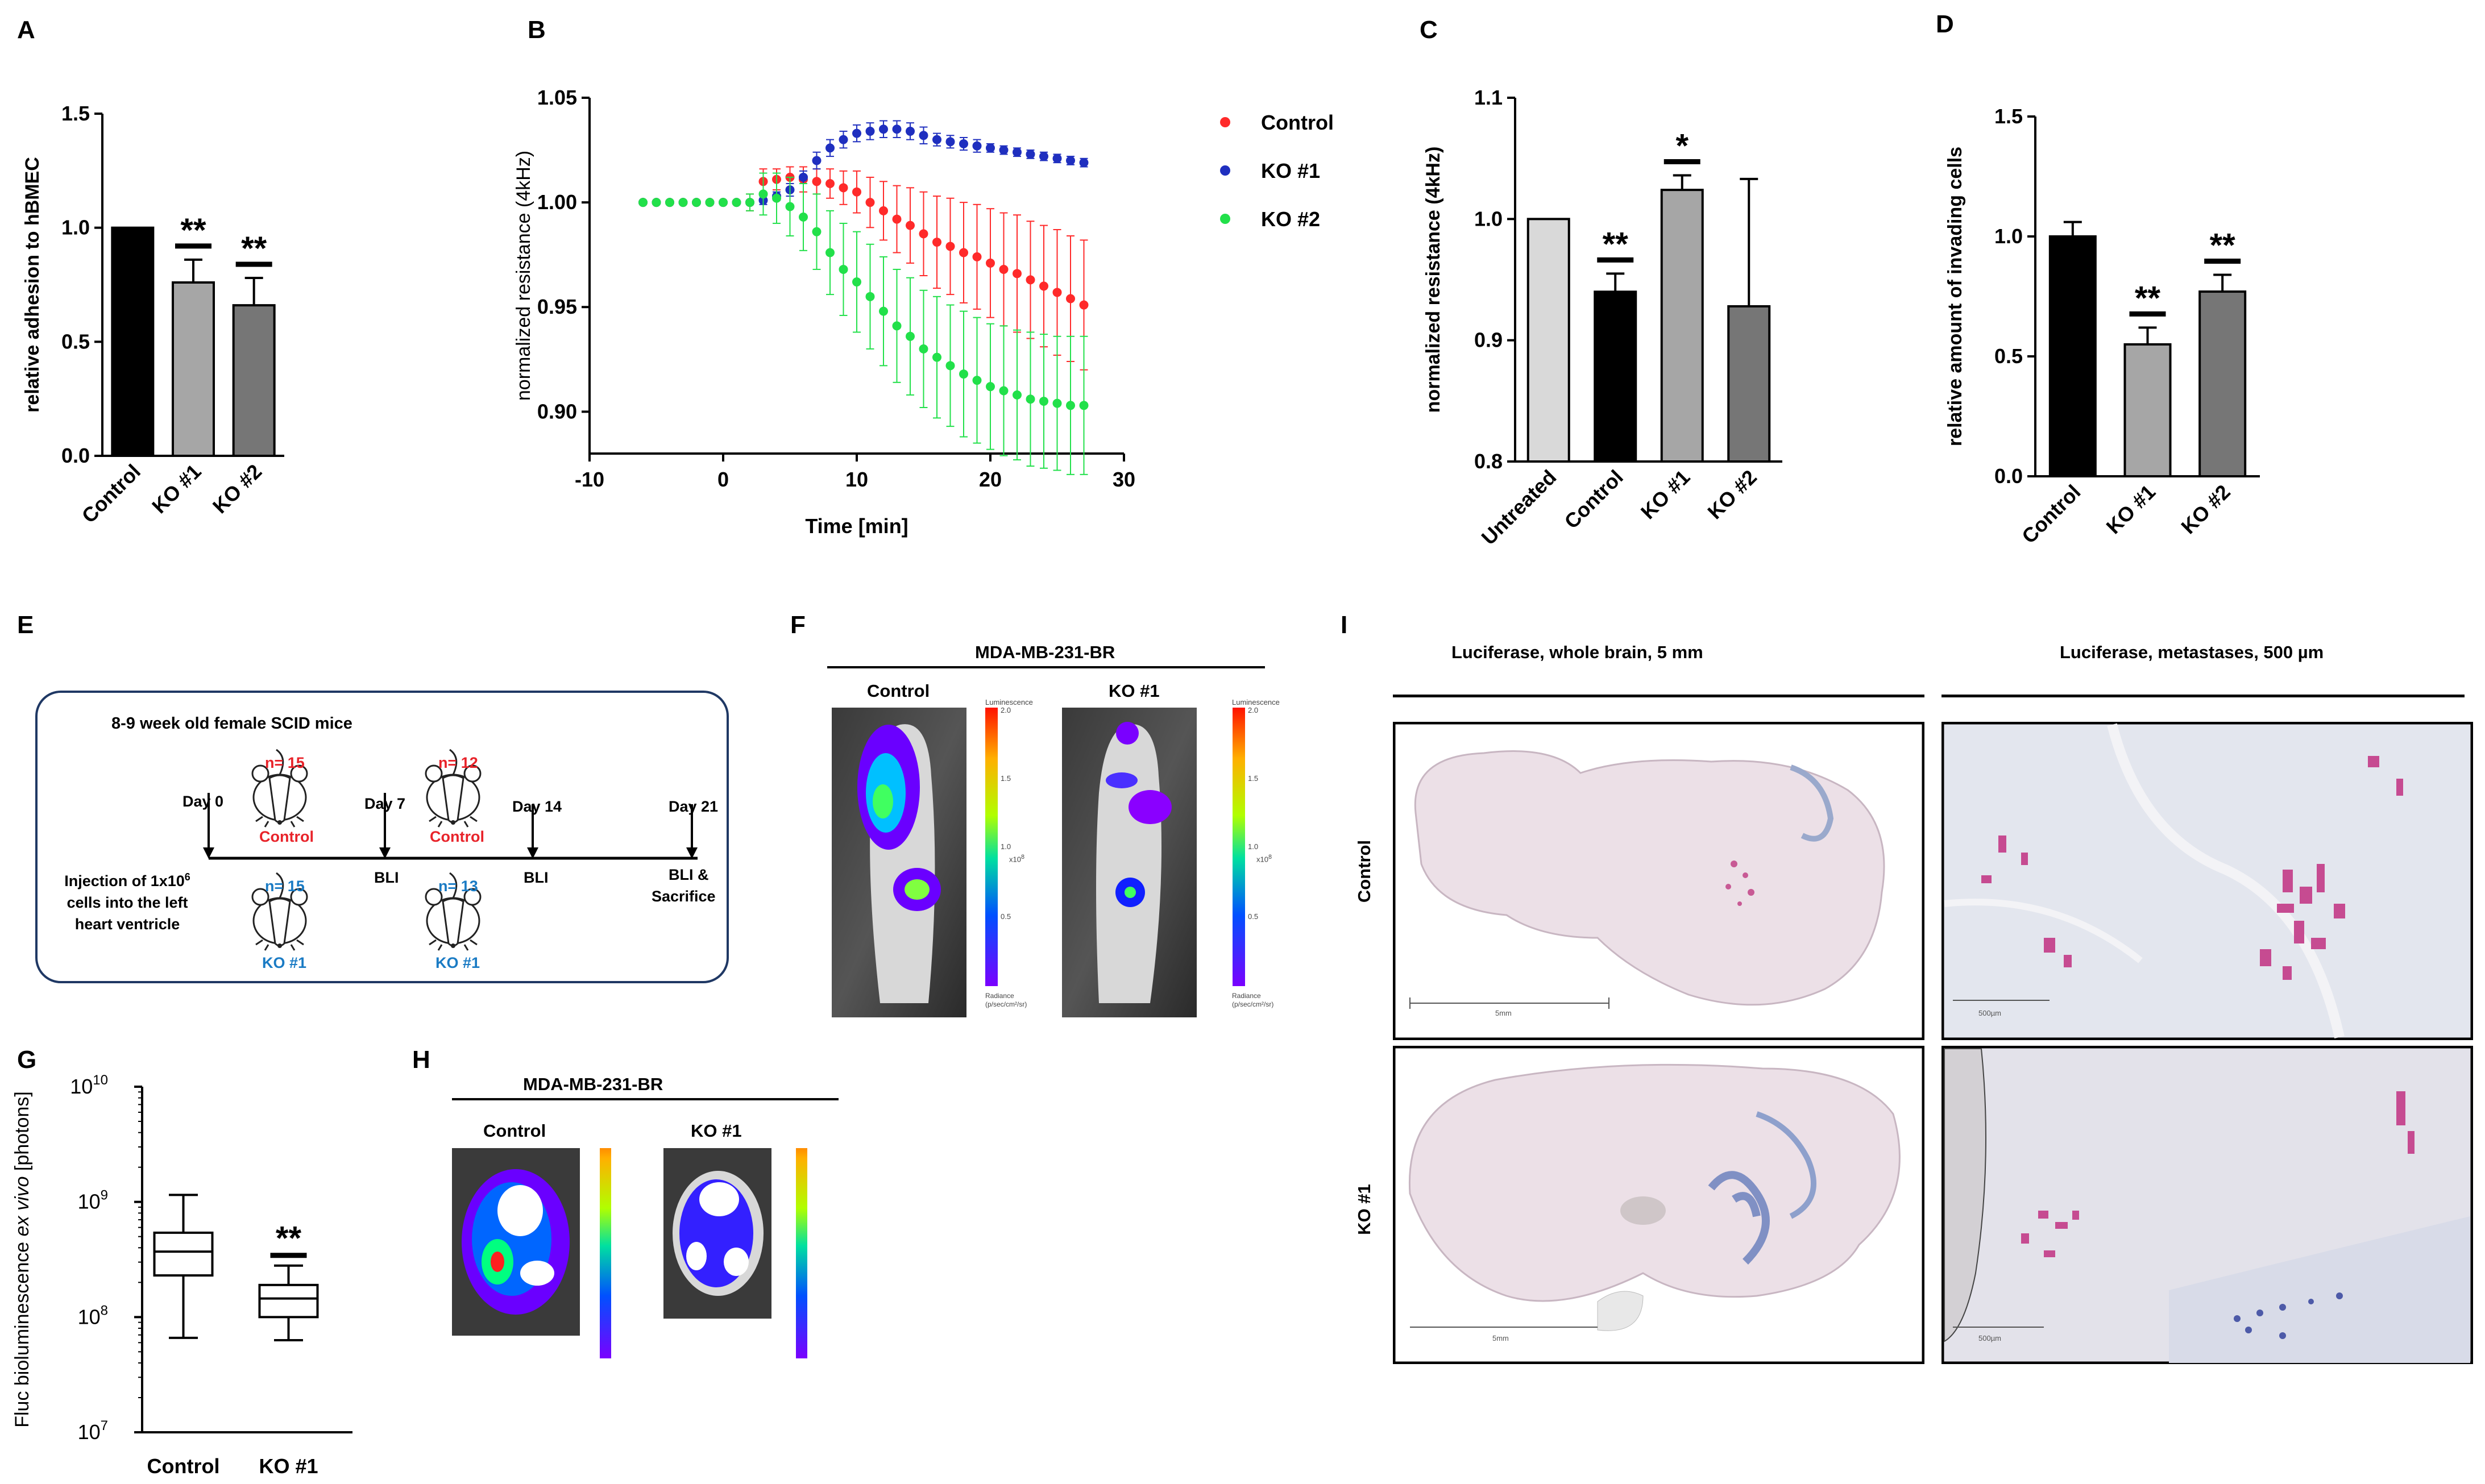 This screenshot has height=1484, width=2485. What do you see at coordinates (1128, 864) in the screenshot?
I see `mouse-ko-body` at bounding box center [1128, 864].